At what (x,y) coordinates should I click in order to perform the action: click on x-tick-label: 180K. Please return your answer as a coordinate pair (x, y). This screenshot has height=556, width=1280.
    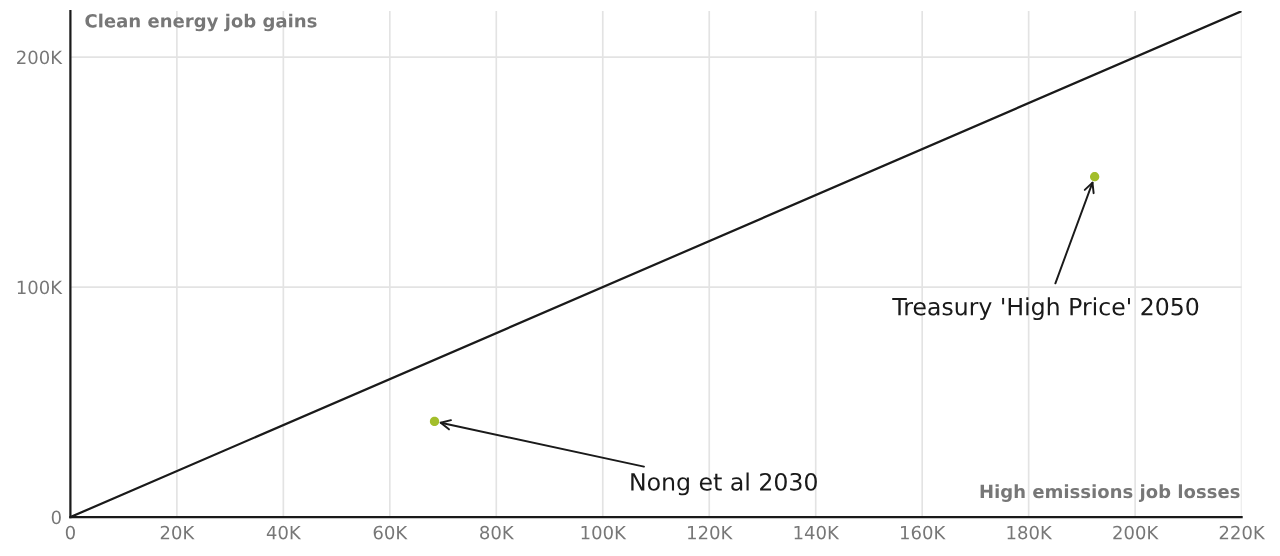
    Looking at the image, I should click on (1030, 532).